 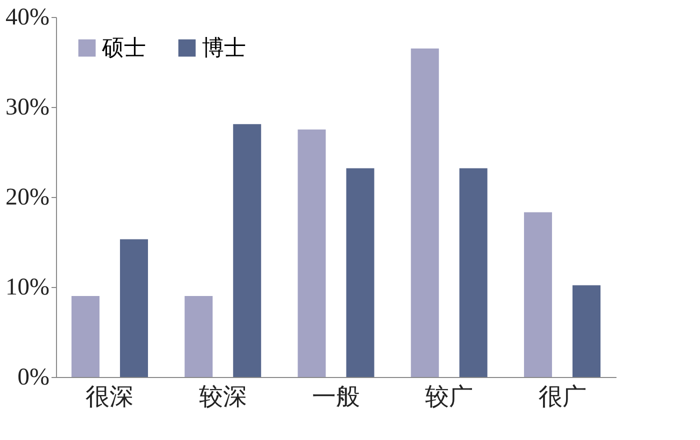 I want to click on x-tick-label: 较深, so click(x=222, y=396).